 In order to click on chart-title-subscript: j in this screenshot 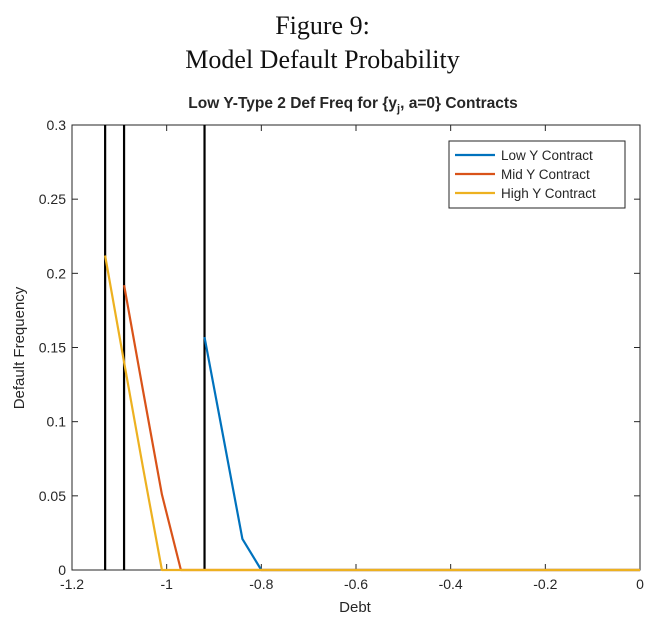, I will do `click(398, 109)`.